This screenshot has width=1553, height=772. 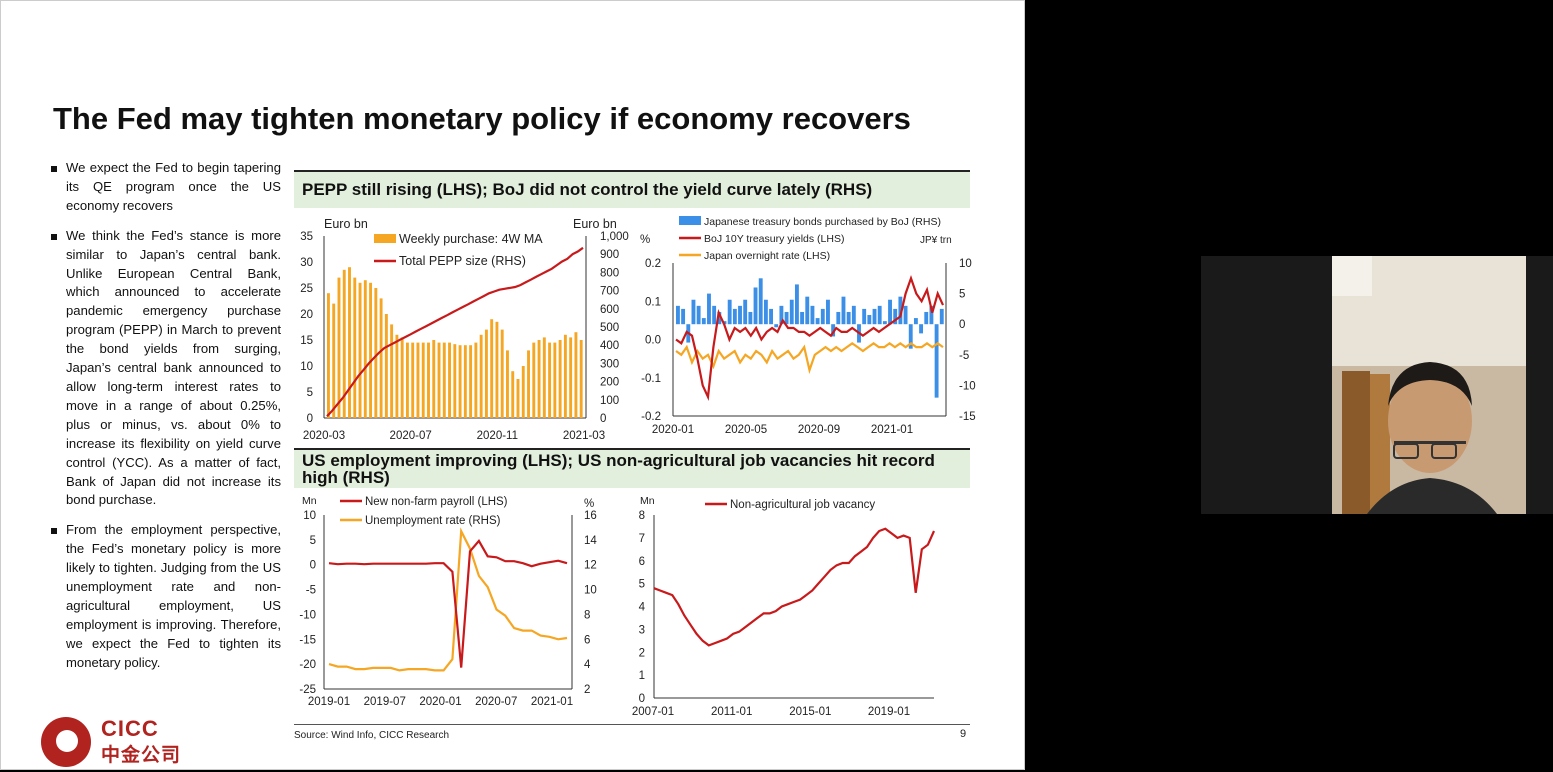 I want to click on y-tick-label: 16, so click(x=590, y=516).